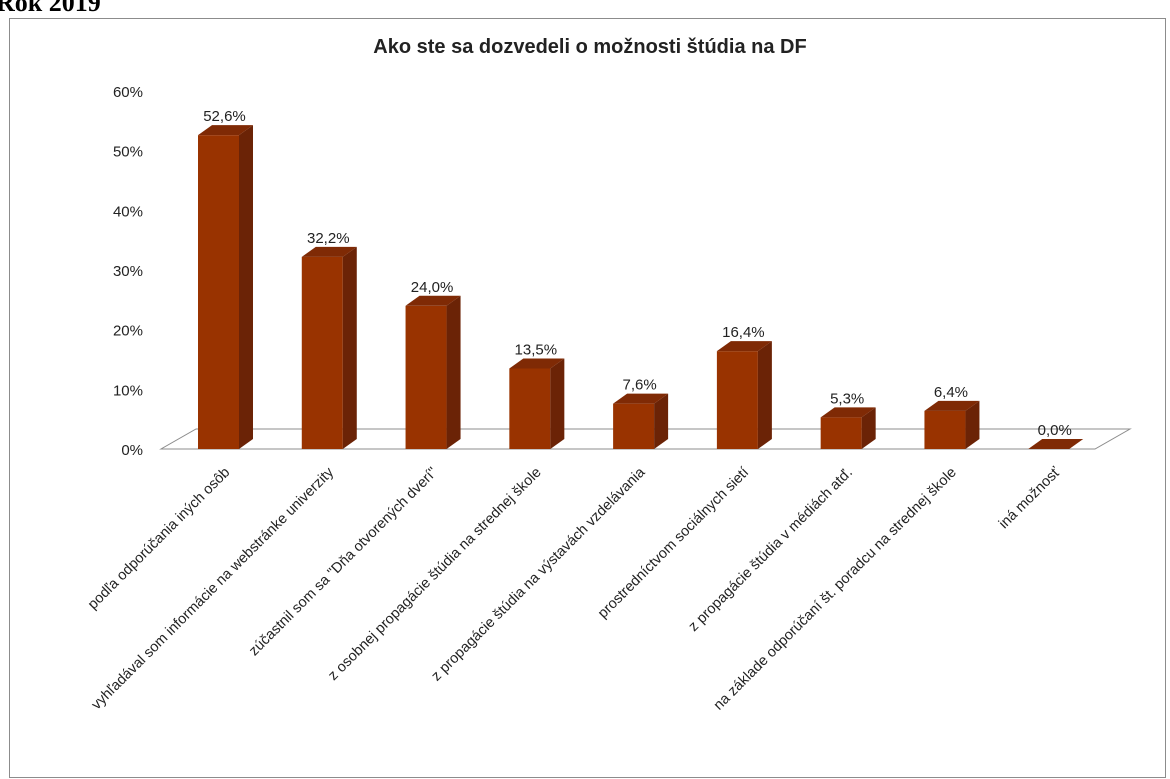 This screenshot has height=779, width=1170. What do you see at coordinates (847, 398) in the screenshot?
I see `data-label: 5,3%` at bounding box center [847, 398].